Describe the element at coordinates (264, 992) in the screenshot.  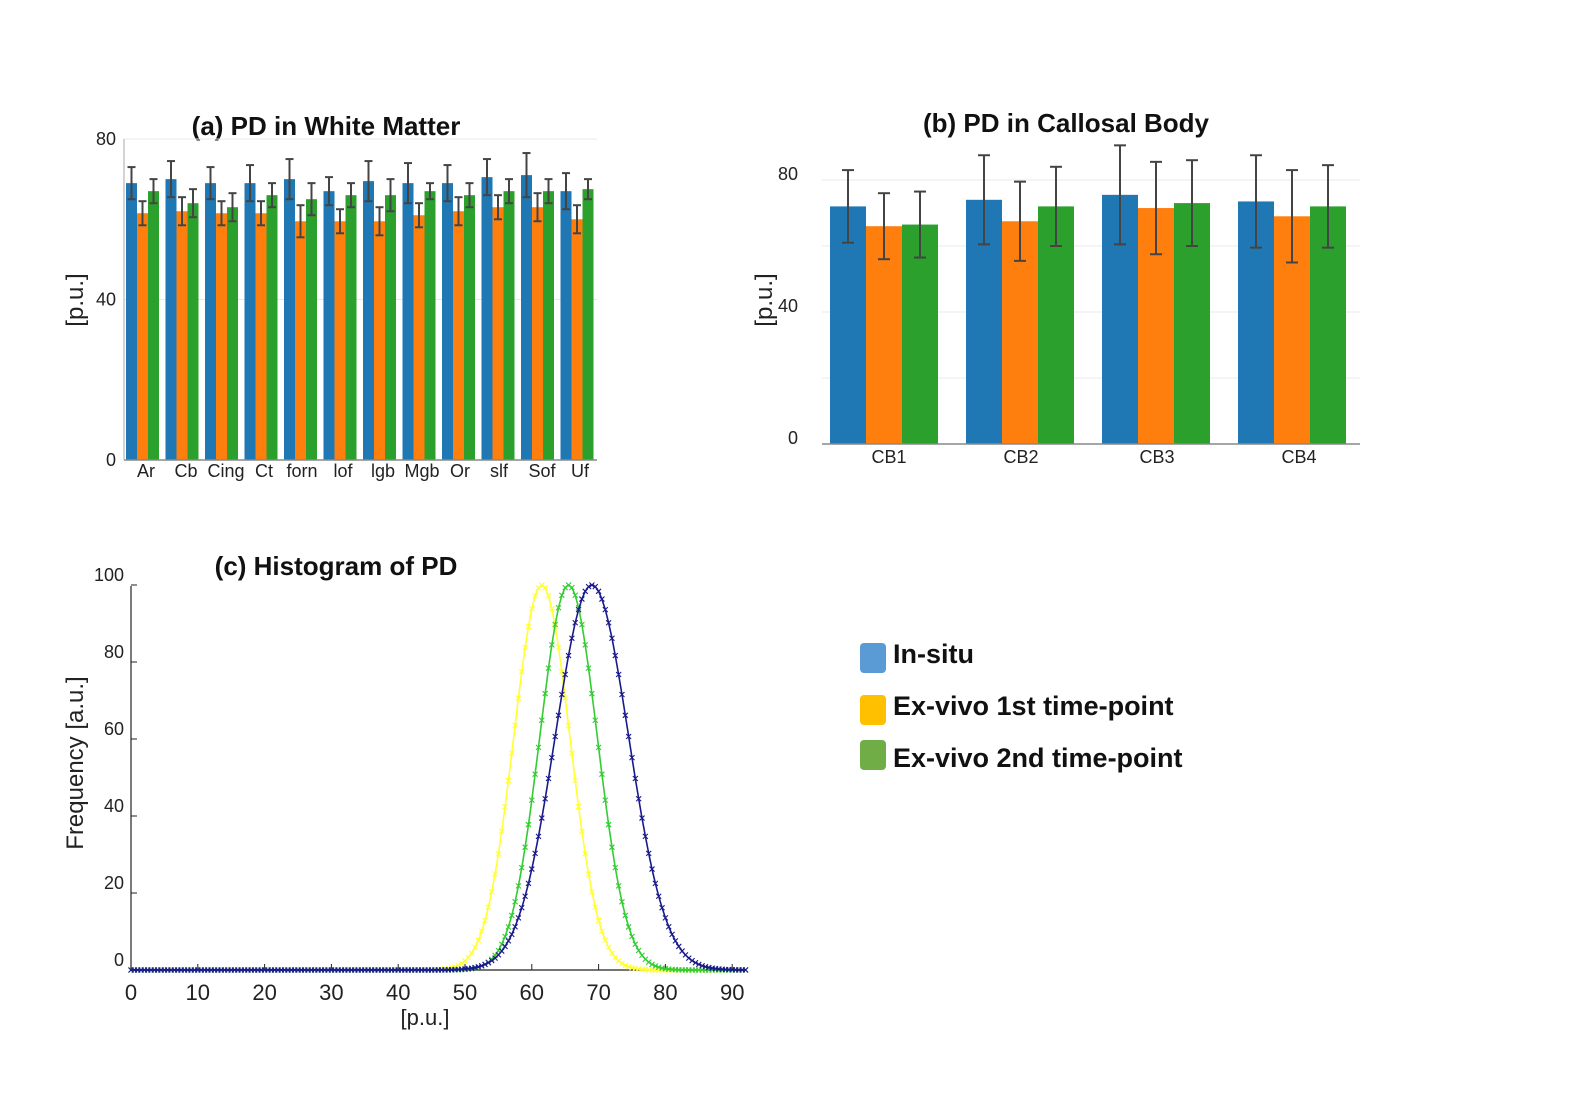
I see `x-tick-label: 20` at that location.